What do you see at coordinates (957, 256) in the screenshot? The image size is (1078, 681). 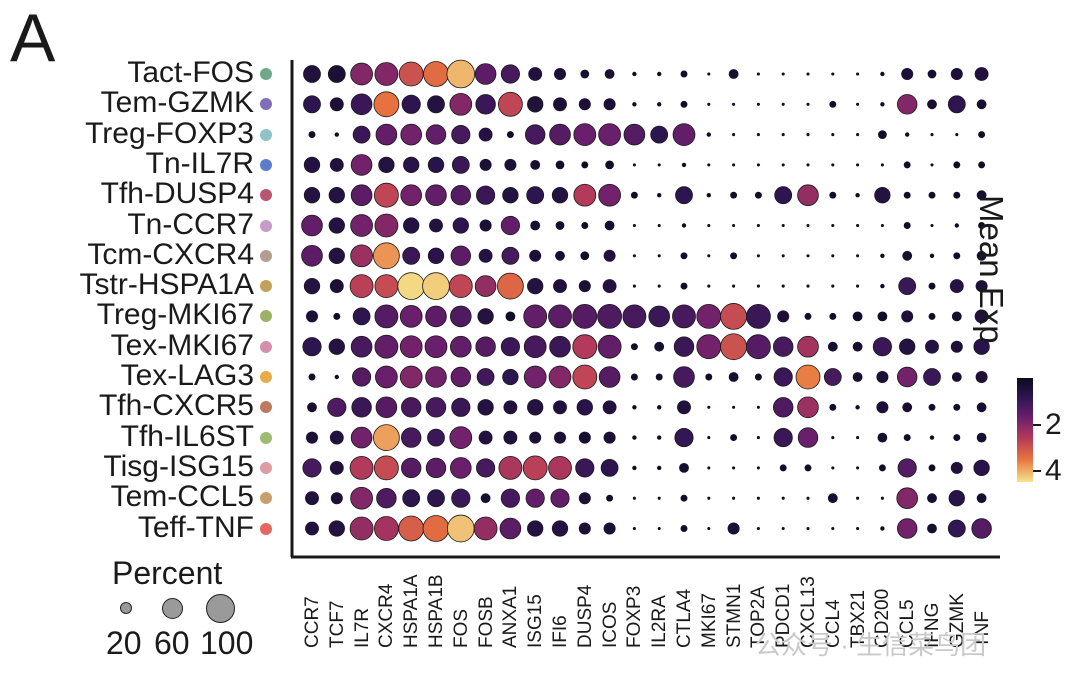 I see `dot-tcm-cxcr4-gzmk` at bounding box center [957, 256].